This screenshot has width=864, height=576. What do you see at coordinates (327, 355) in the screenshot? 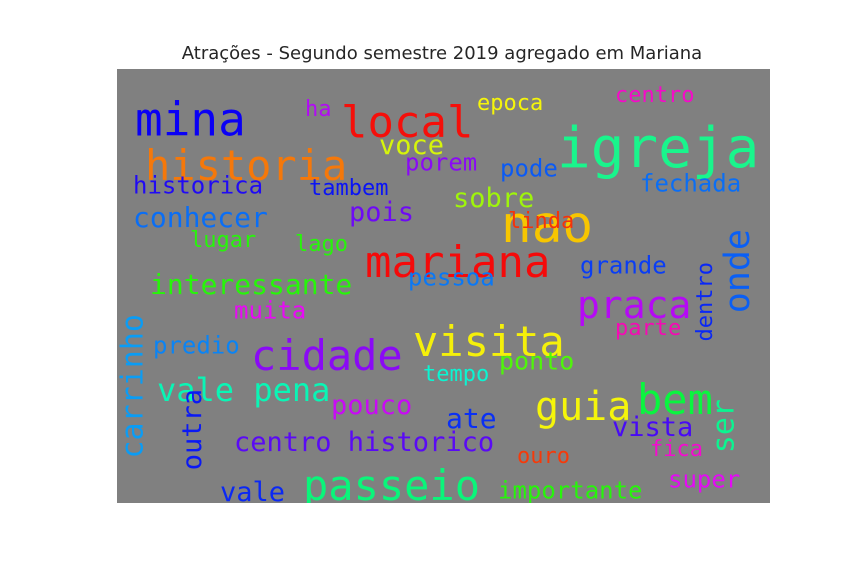
I see `cloud-word: cidade` at bounding box center [327, 355].